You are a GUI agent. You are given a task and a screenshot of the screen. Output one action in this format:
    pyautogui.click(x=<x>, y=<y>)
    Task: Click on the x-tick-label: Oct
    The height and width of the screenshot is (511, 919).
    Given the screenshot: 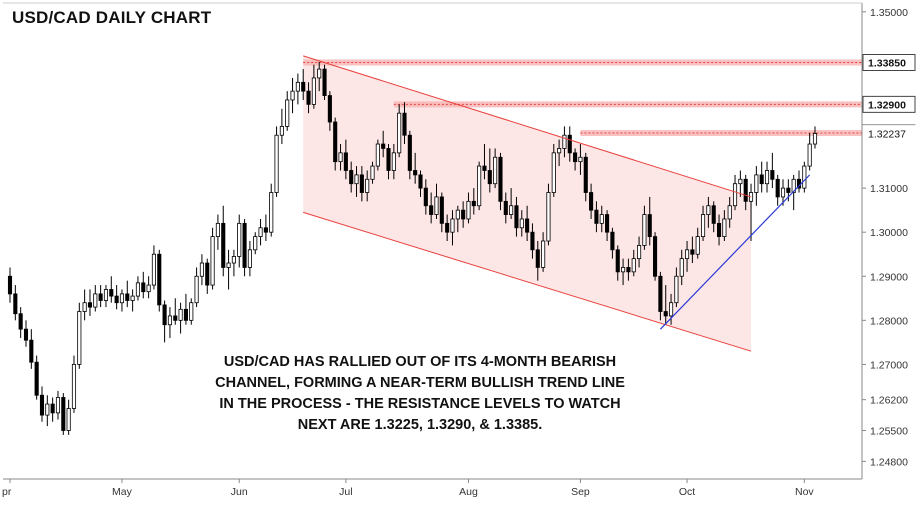 What is the action you would take?
    pyautogui.click(x=687, y=492)
    